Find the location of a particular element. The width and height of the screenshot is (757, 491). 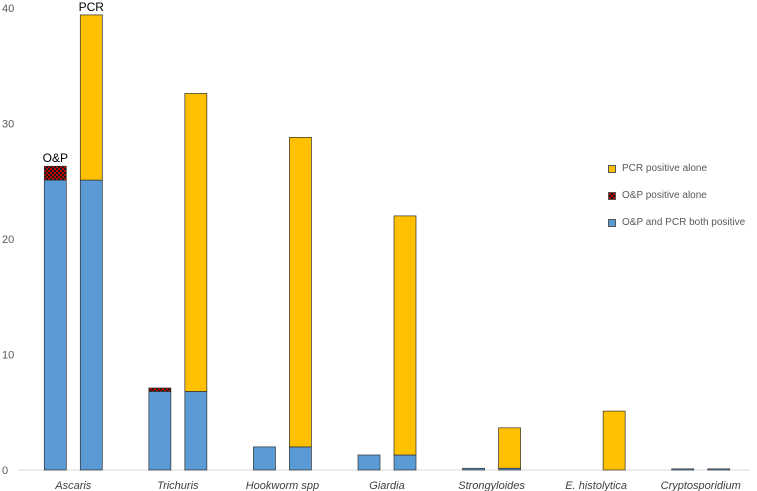

category-label: Giardia is located at coordinates (386, 485).